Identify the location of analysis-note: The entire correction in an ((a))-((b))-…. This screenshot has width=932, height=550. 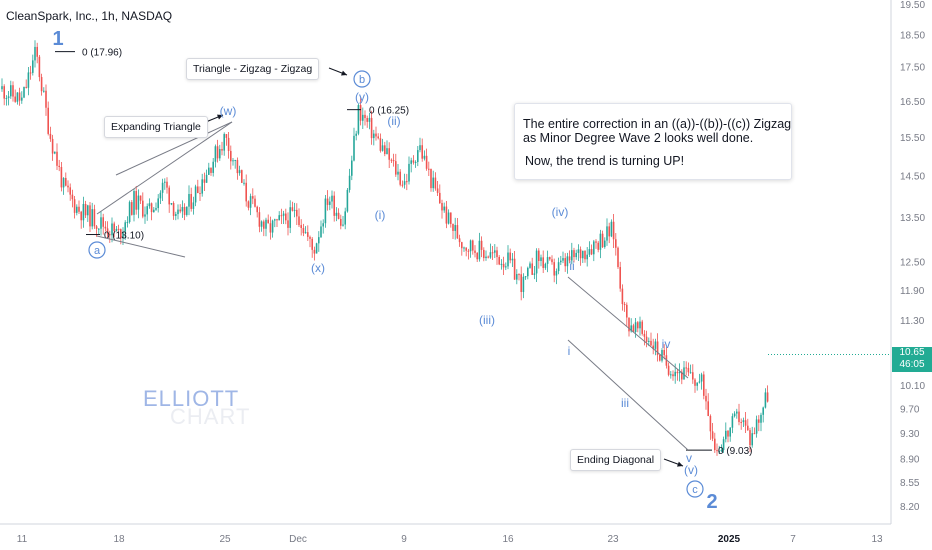
(653, 141).